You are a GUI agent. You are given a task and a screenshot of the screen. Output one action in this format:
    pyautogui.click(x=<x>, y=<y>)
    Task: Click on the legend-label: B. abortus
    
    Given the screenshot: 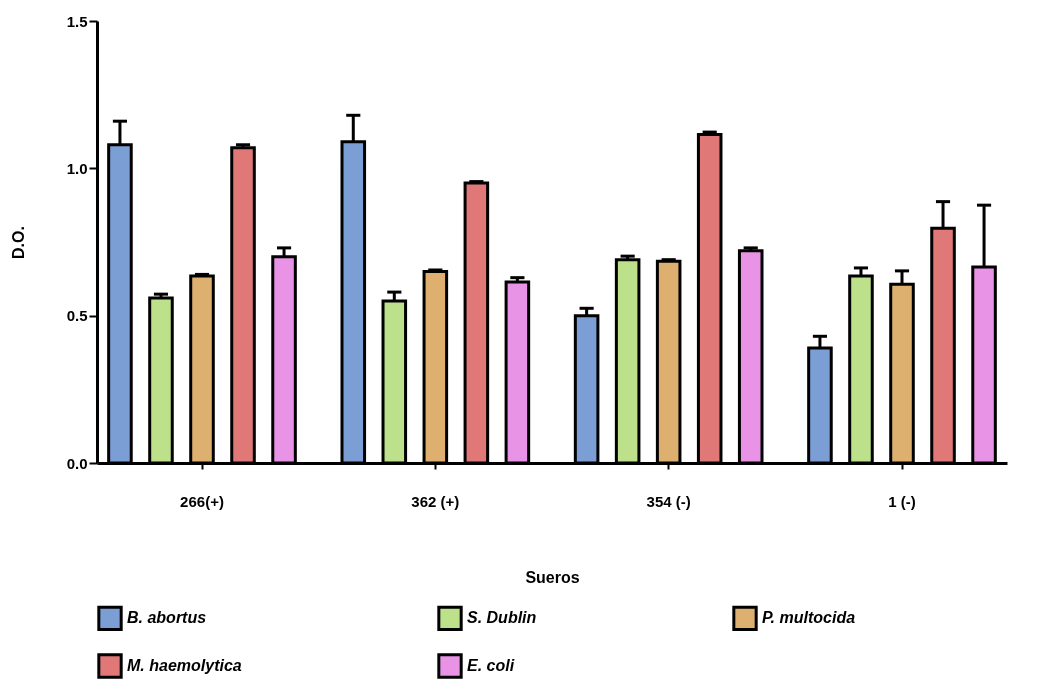 What is the action you would take?
    pyautogui.click(x=167, y=618)
    